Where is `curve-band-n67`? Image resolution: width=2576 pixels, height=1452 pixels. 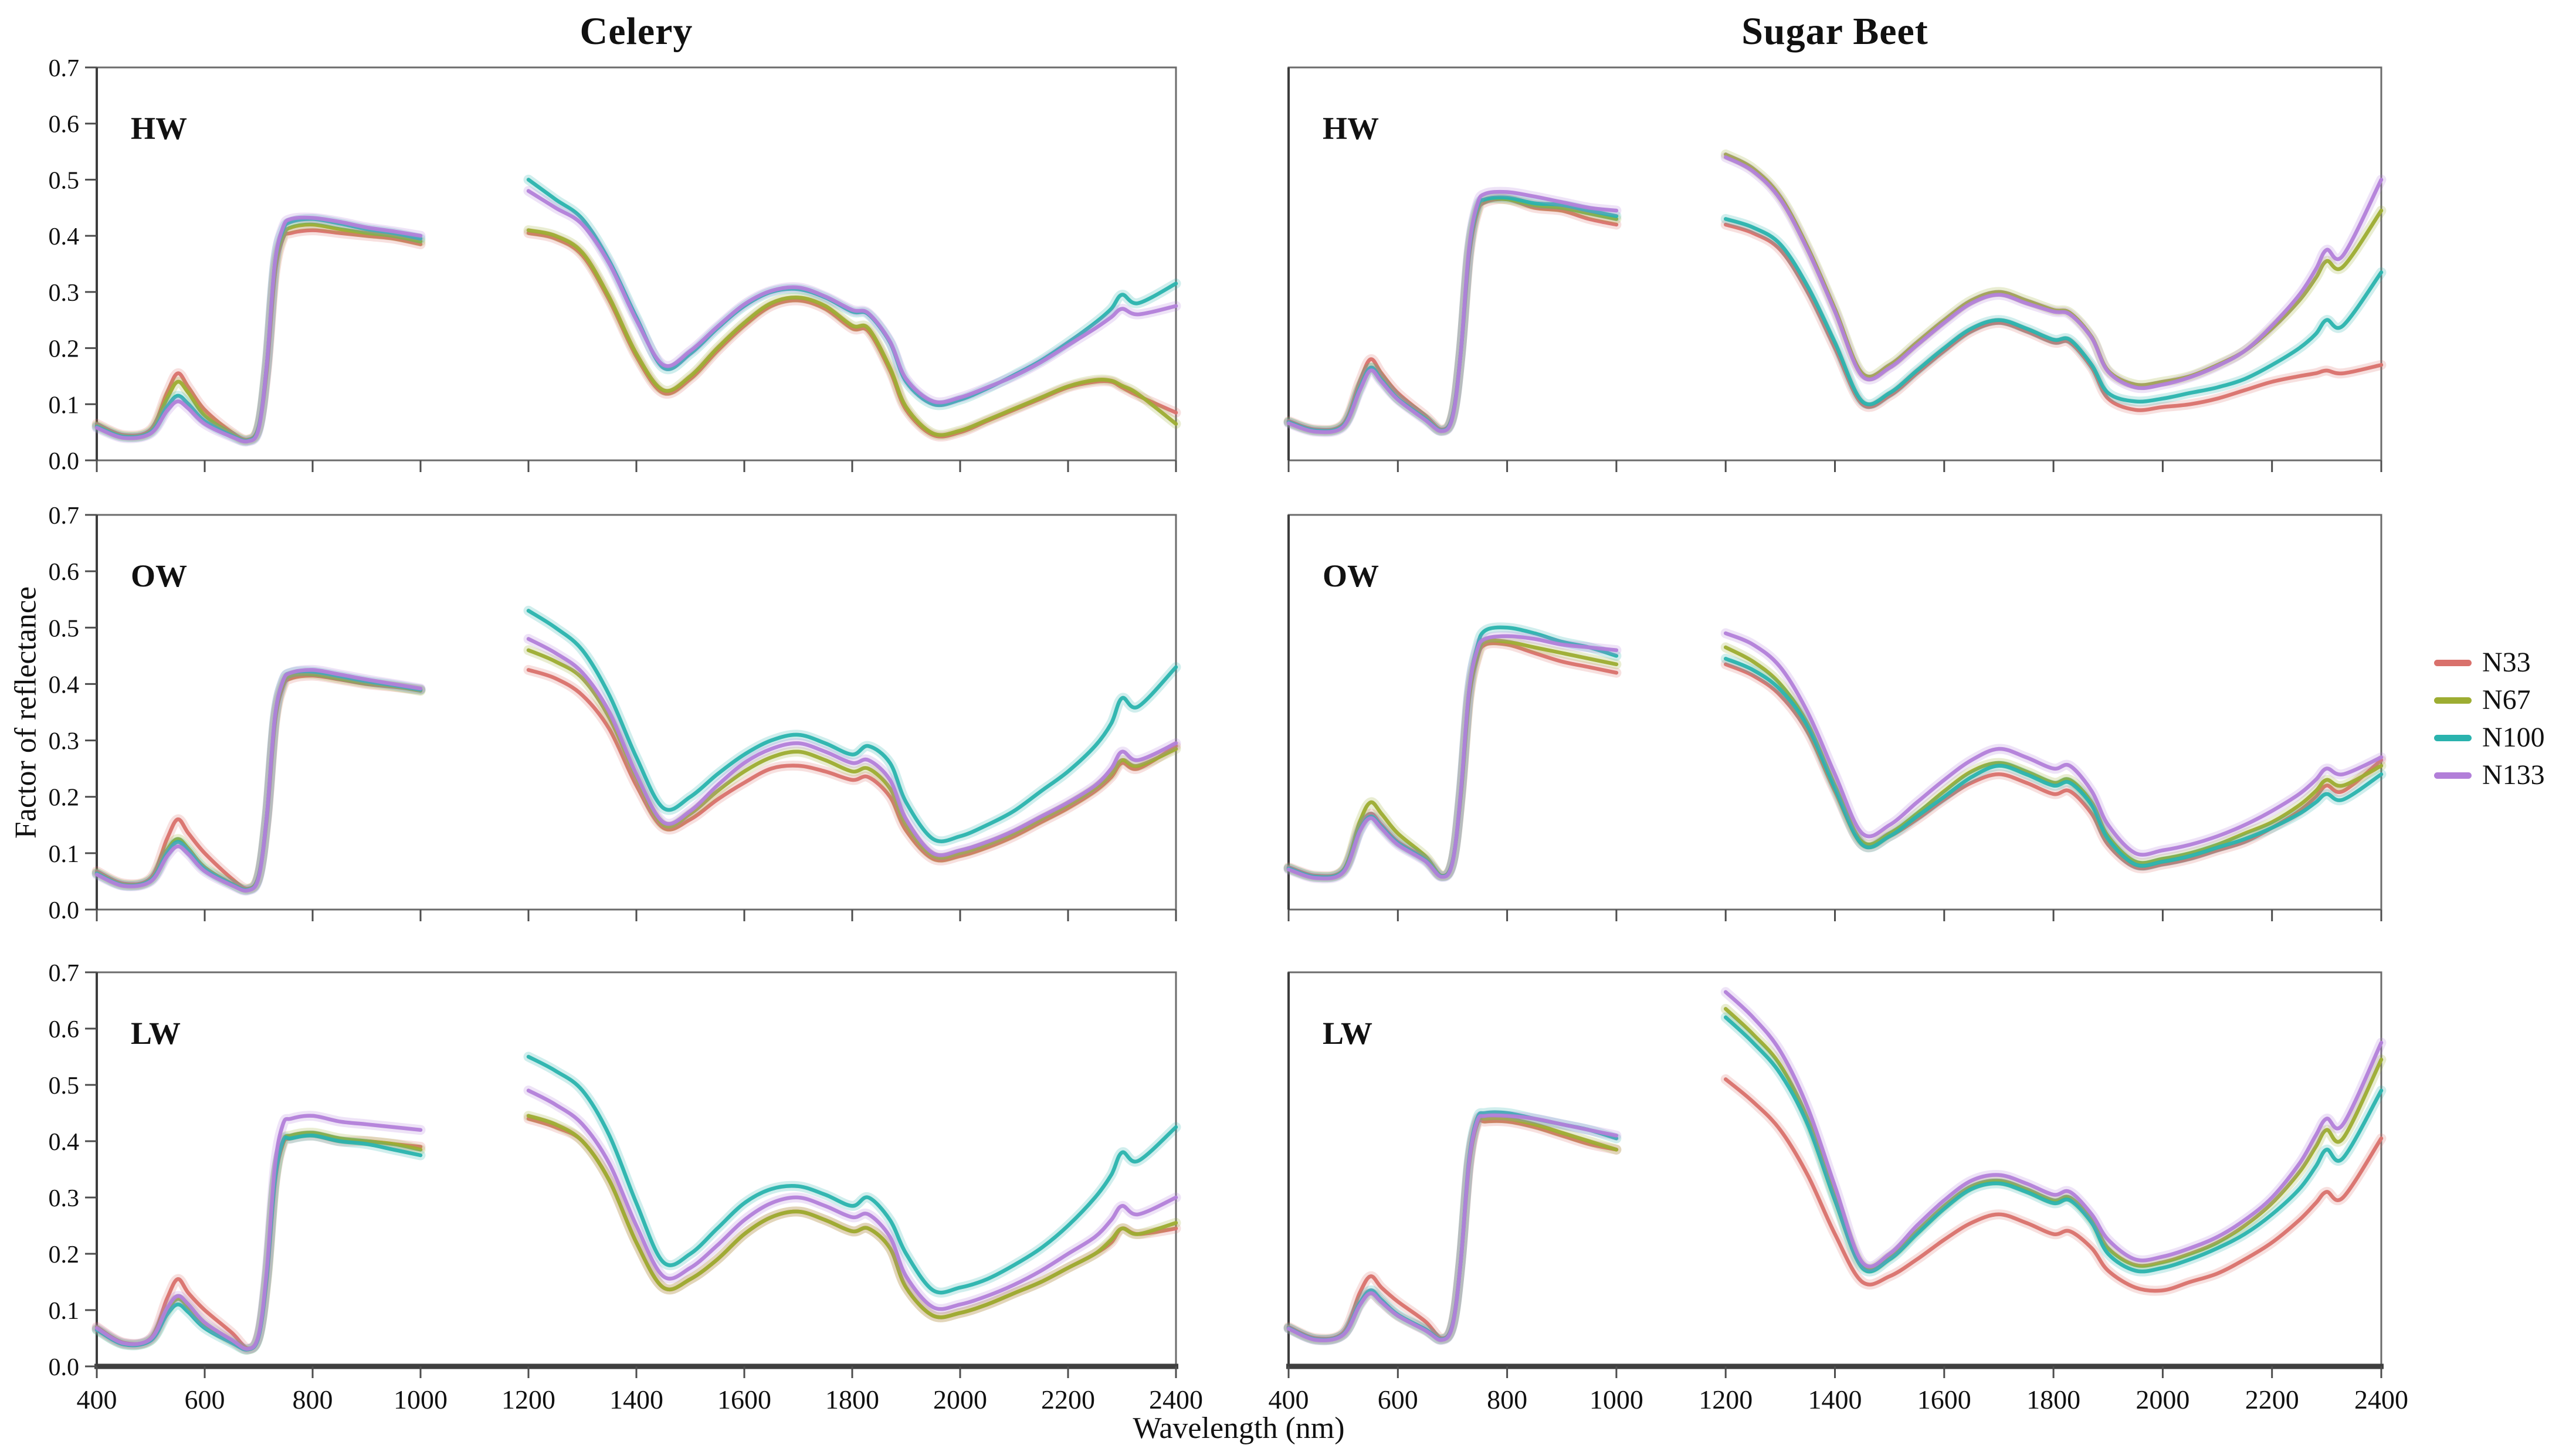 curve-band-n67 is located at coordinates (2054, 270).